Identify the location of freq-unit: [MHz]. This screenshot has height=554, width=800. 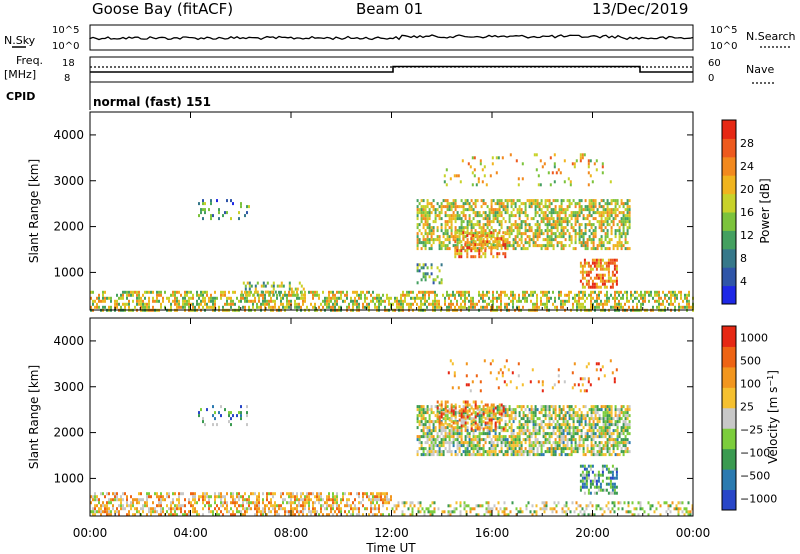
(20, 74).